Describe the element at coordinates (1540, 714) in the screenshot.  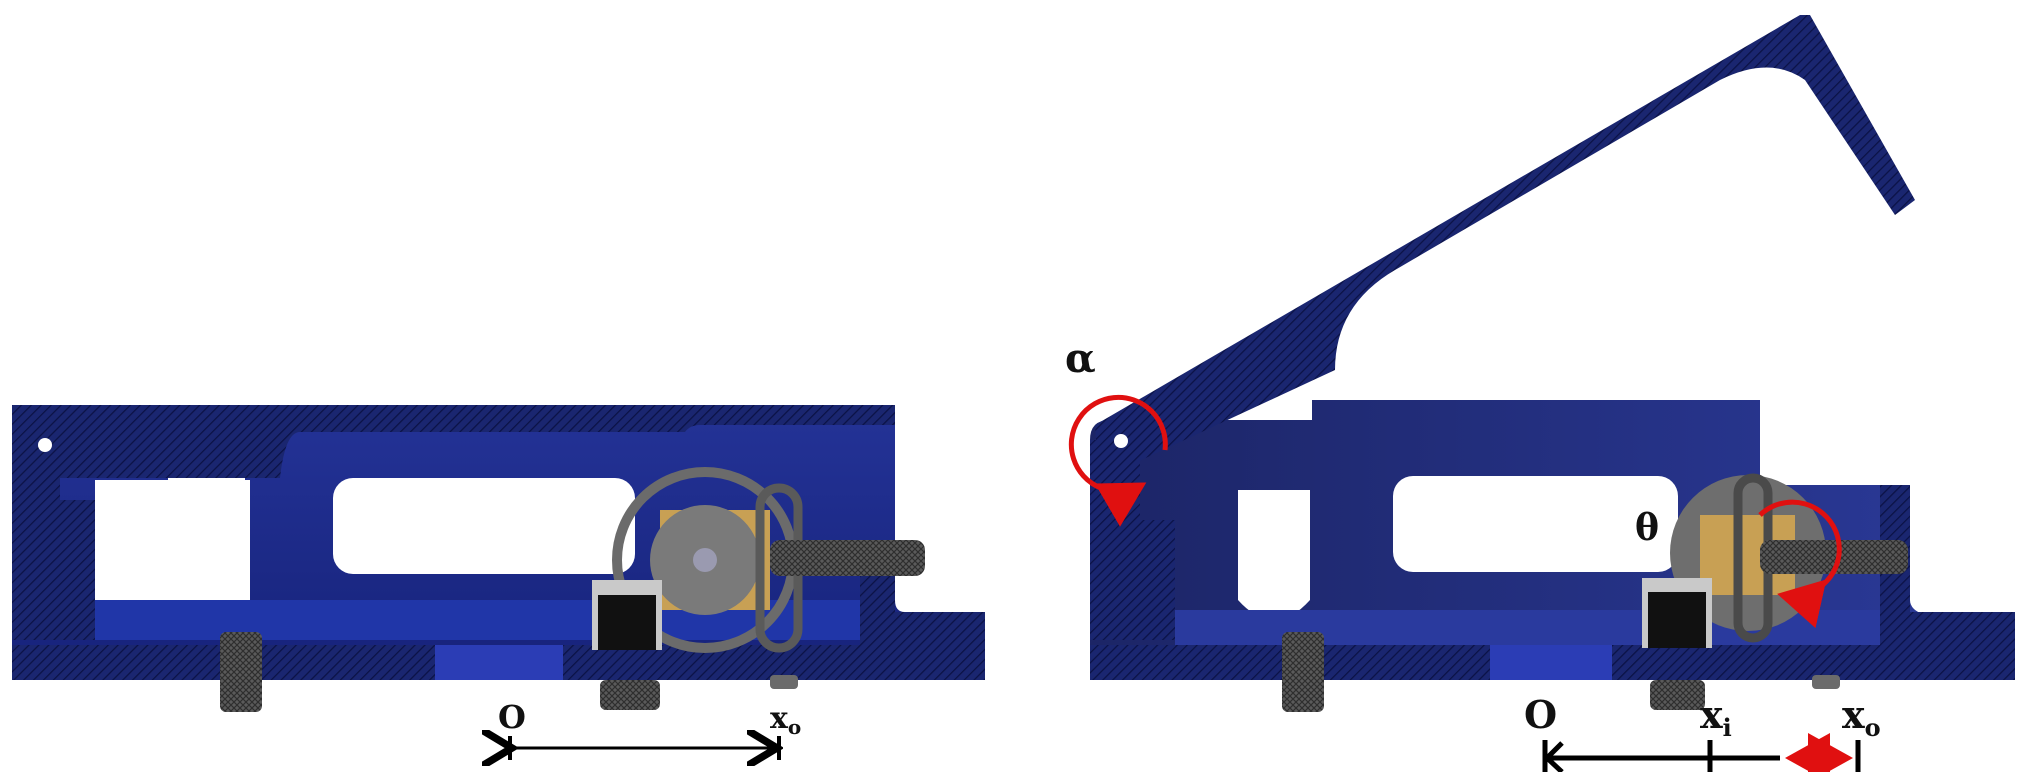
I see `right-origin-label: O` at that location.